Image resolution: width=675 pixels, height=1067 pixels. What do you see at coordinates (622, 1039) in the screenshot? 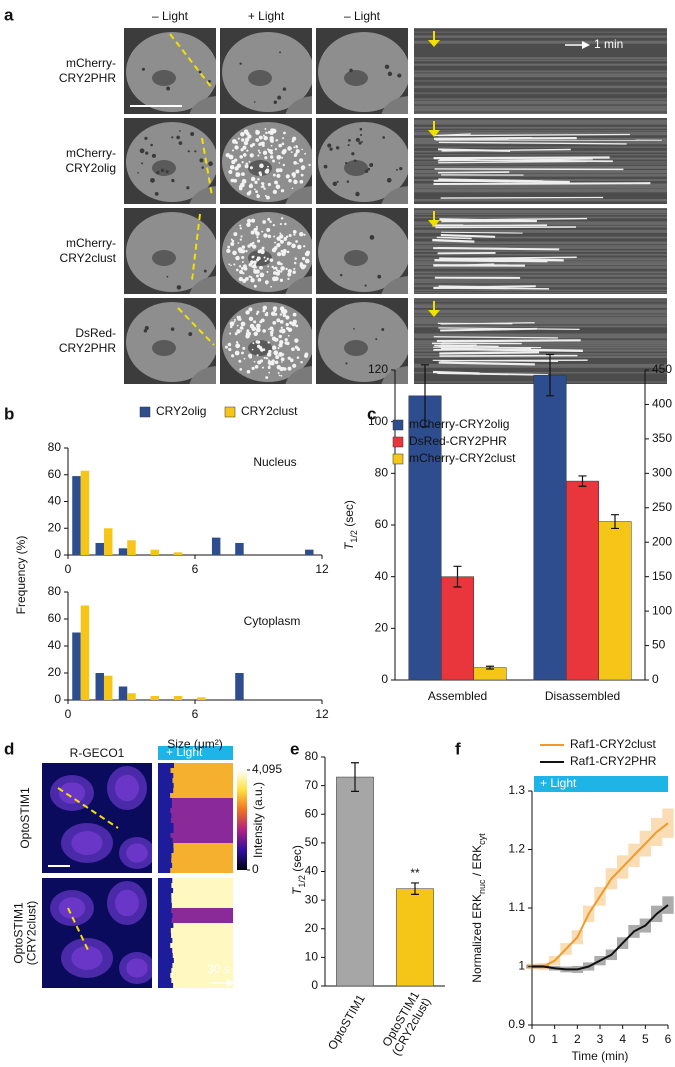
I see `x-tick-label: 4` at bounding box center [622, 1039].